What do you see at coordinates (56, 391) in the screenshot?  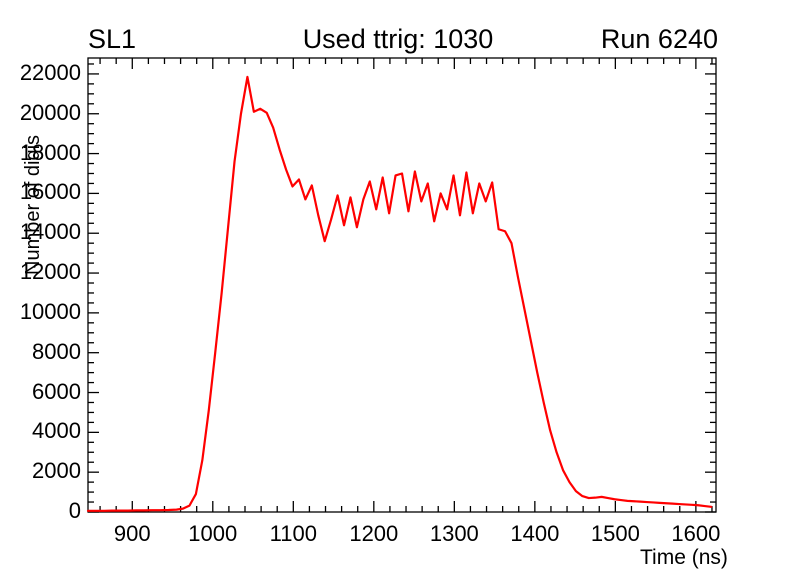 I see `y-tick-label: 6000` at bounding box center [56, 391].